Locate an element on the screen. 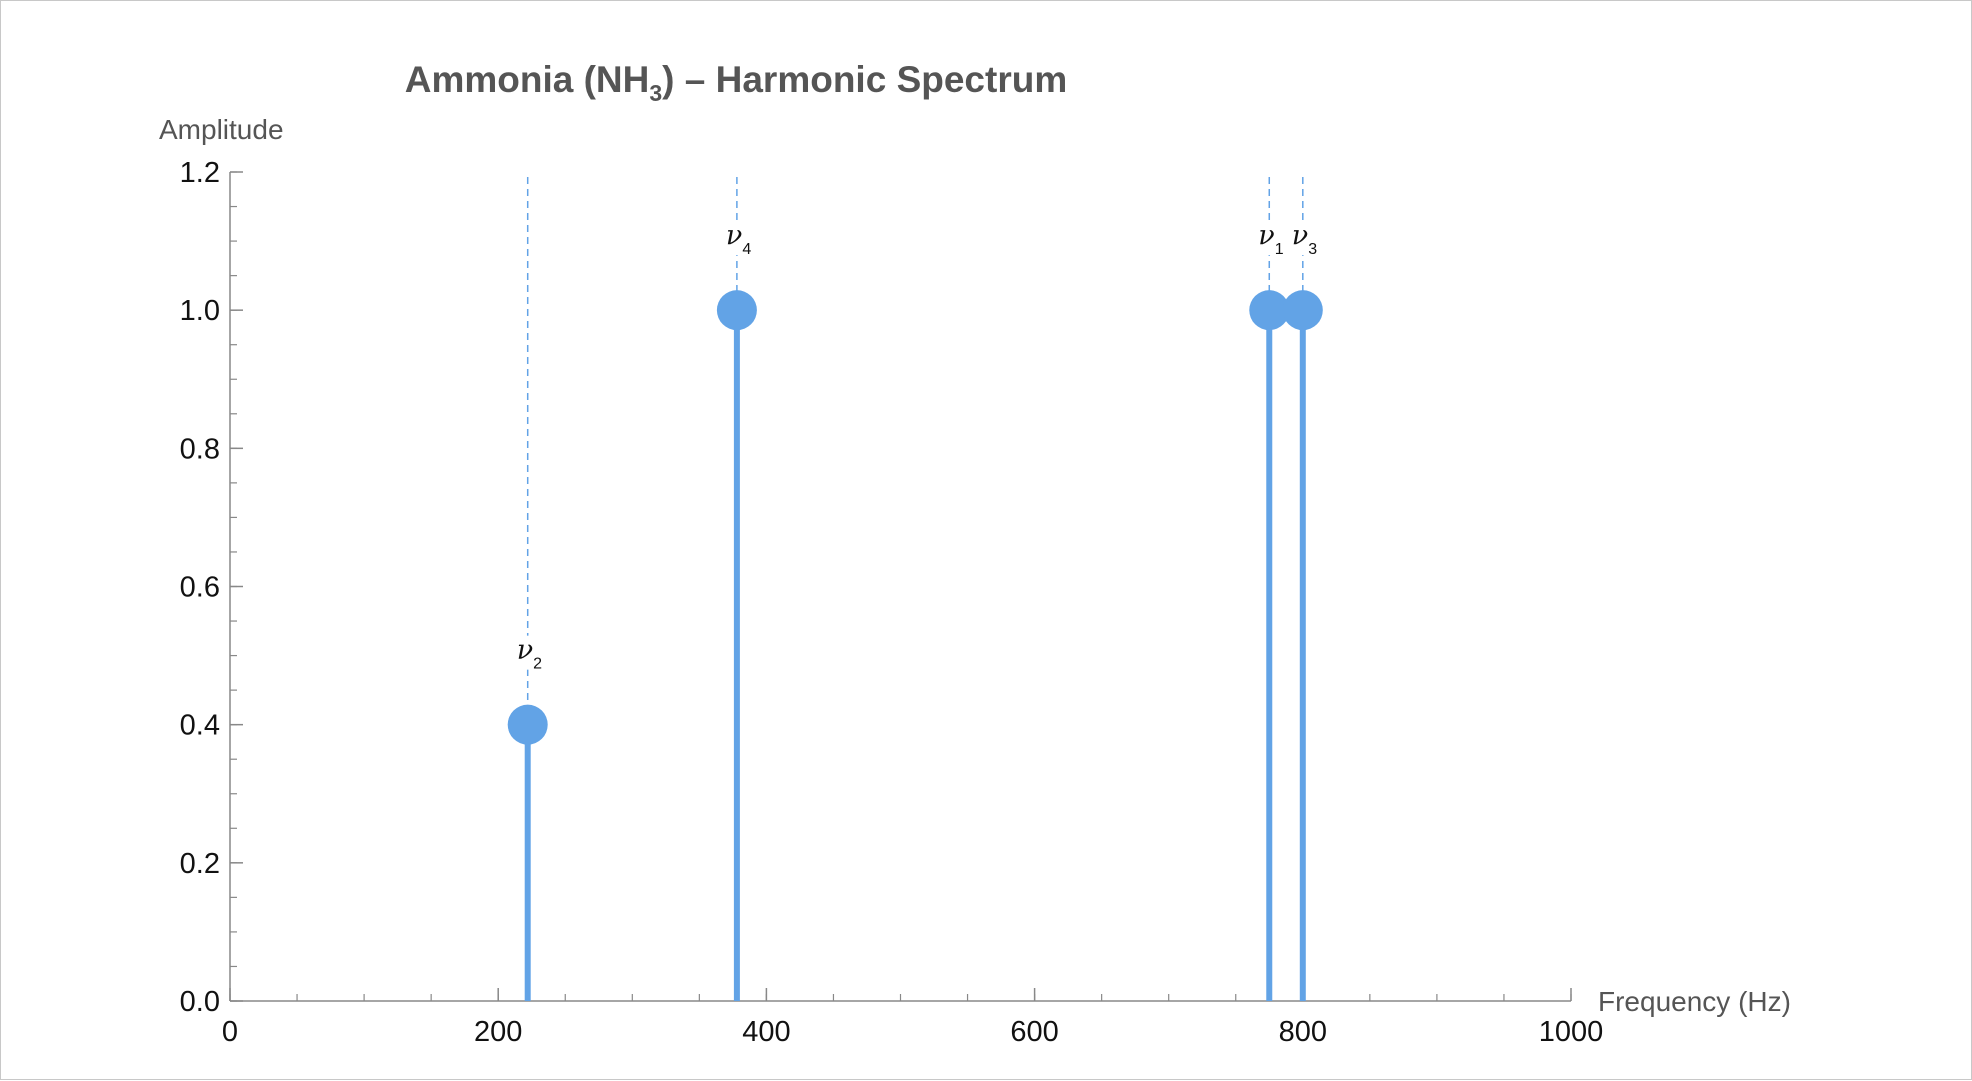  y-tick-label: 0.6 is located at coordinates (200, 588).